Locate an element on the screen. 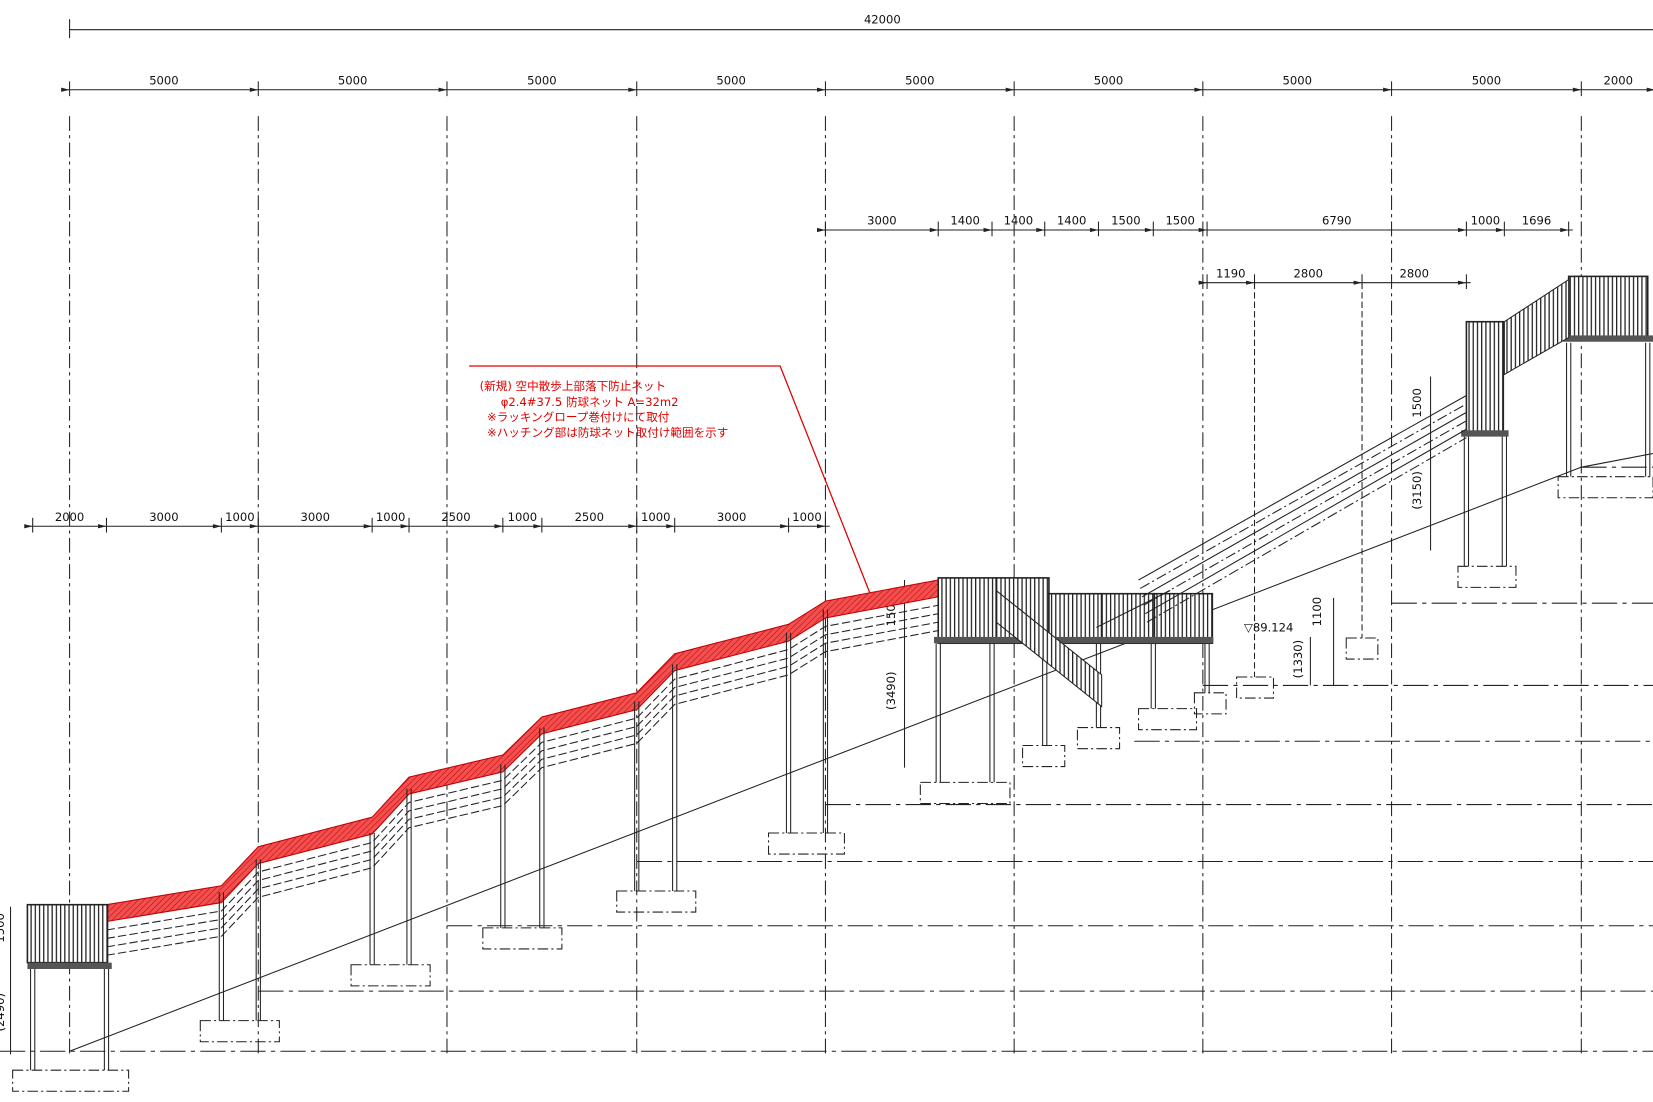 This screenshot has width=1653, height=1102. dimension-label: 42000 is located at coordinates (882, 19).